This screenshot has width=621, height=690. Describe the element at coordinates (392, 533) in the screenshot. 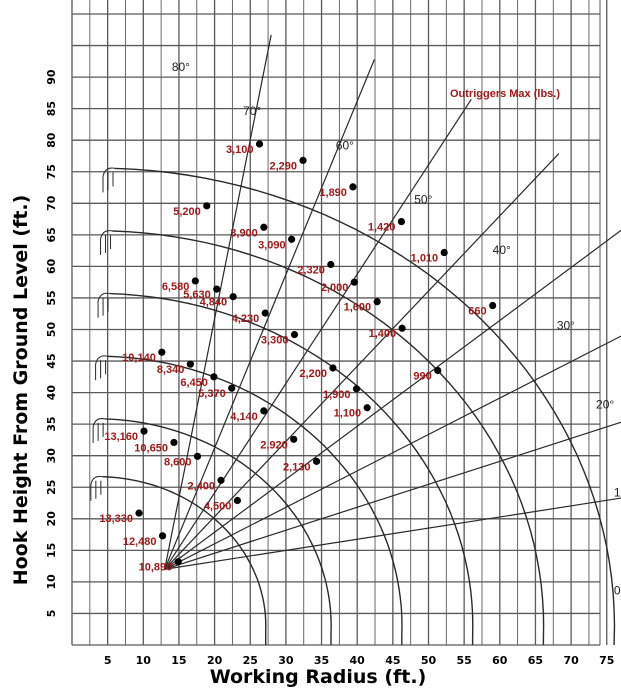

I see `angle-line` at that location.